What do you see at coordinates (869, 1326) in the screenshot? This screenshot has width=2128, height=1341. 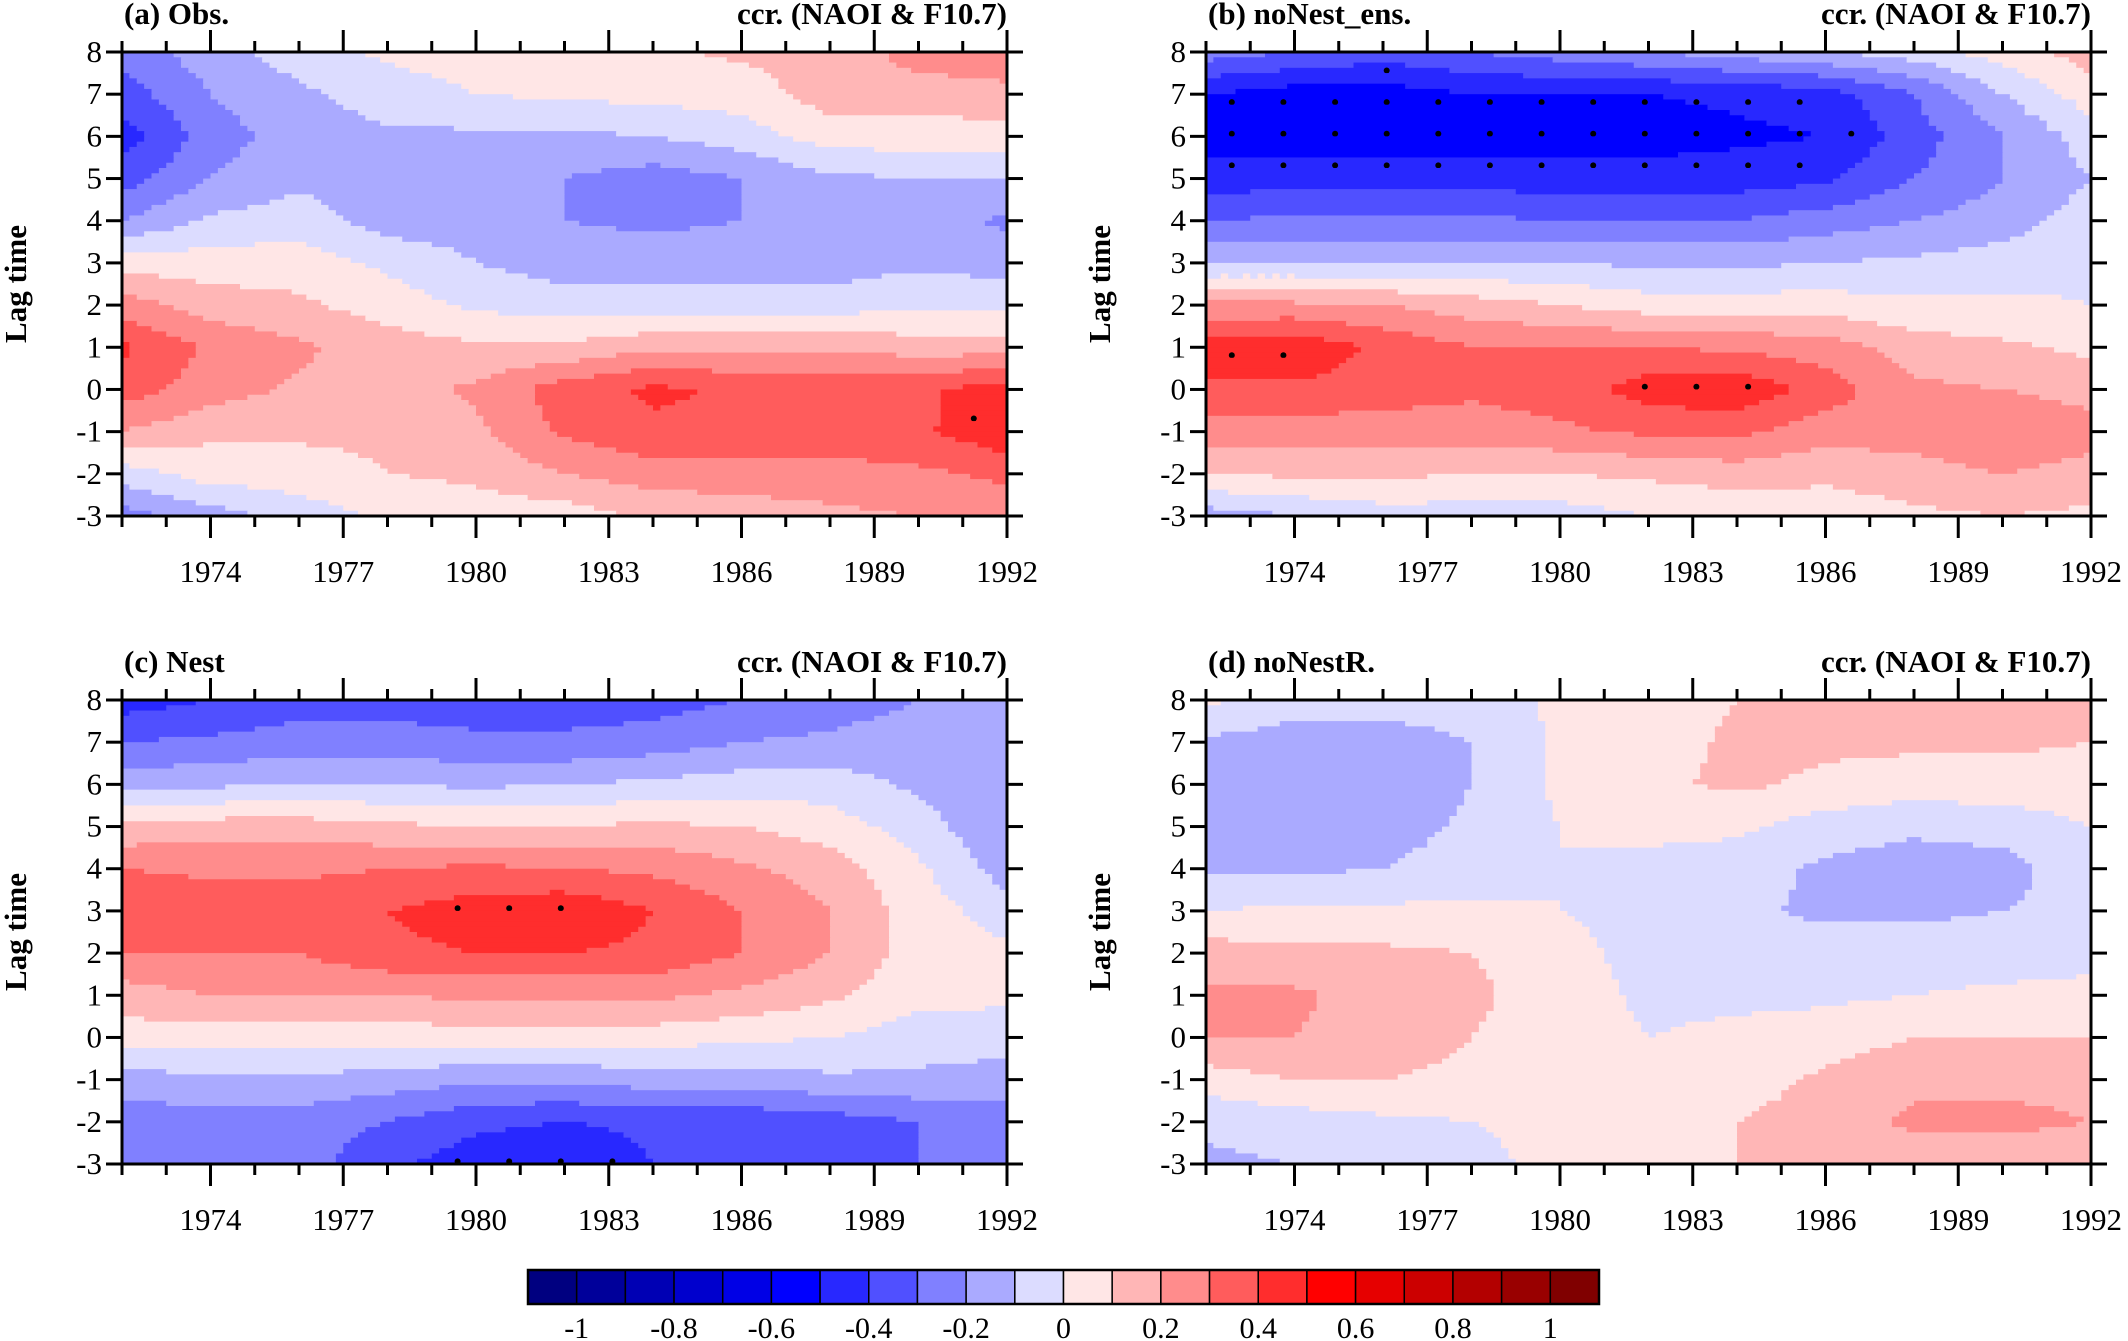 I see `colorbar-label: -0.4` at bounding box center [869, 1326].